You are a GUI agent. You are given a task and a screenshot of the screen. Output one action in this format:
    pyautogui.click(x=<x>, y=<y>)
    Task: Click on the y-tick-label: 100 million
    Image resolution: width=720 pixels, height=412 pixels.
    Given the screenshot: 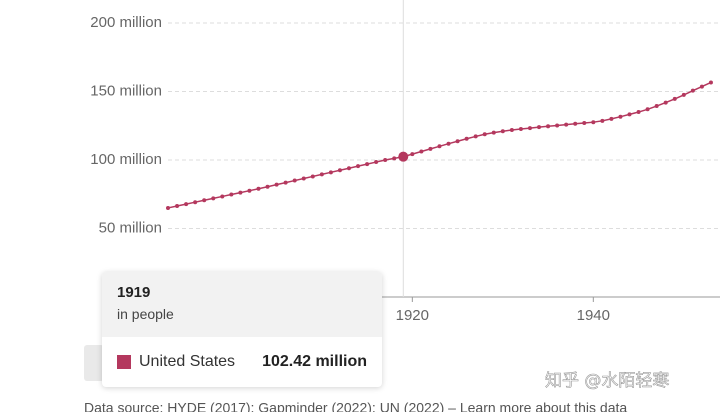 What is the action you would take?
    pyautogui.click(x=126, y=159)
    